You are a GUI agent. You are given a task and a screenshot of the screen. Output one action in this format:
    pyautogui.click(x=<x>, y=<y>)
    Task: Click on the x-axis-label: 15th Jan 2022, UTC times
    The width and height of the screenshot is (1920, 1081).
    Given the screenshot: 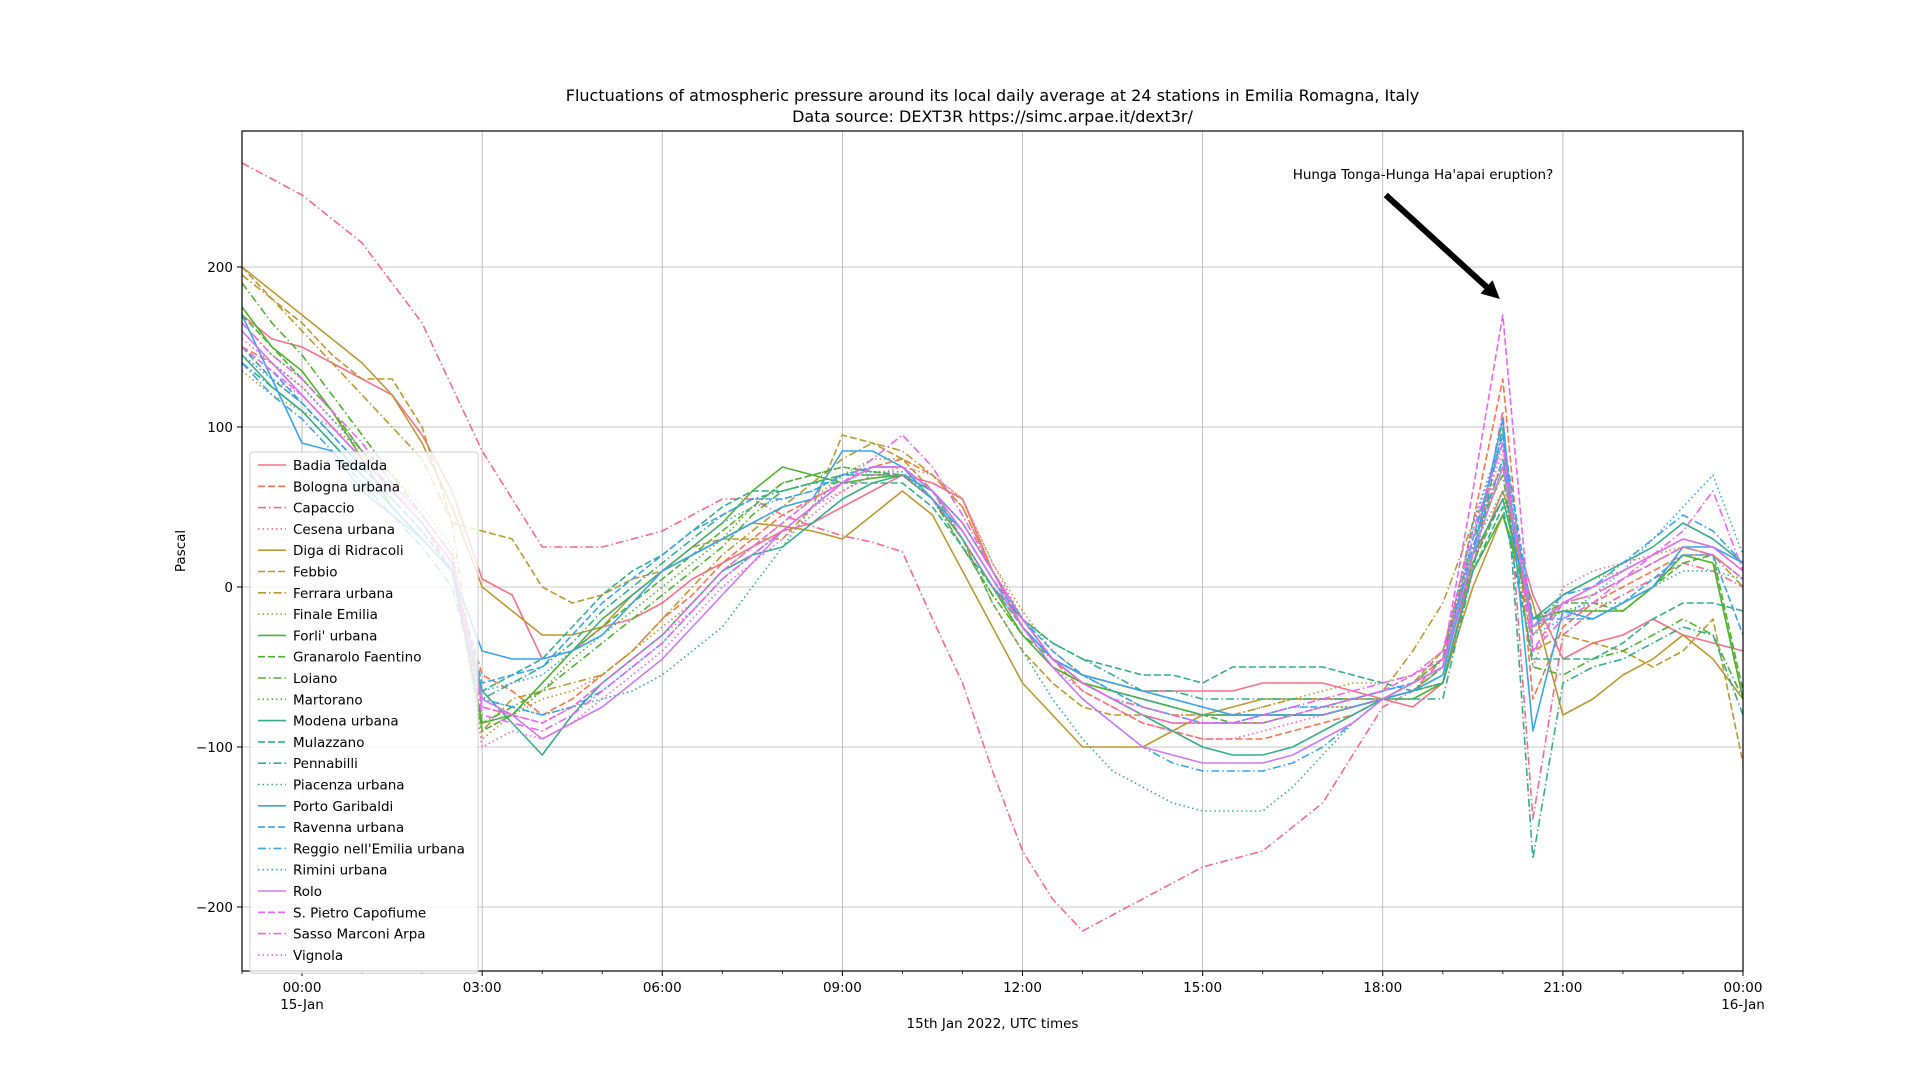 What is the action you would take?
    pyautogui.click(x=993, y=1024)
    